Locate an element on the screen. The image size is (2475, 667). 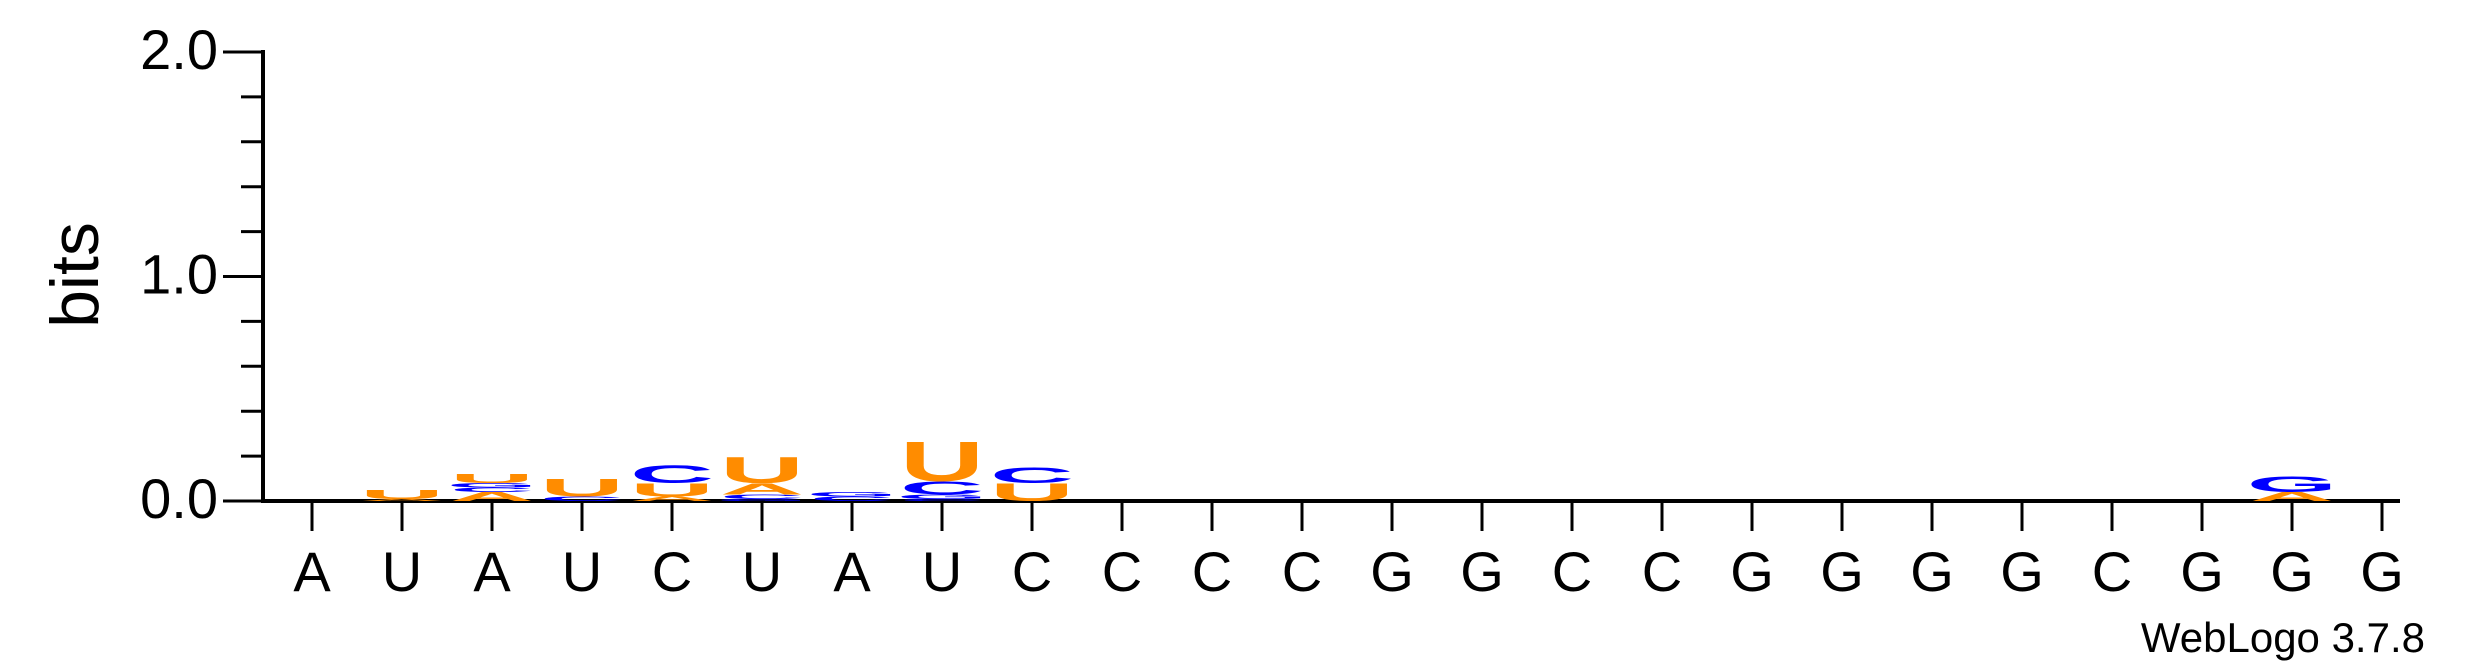
y-axis: 0.0 1.0 2.0 is located at coordinates (202, 274).